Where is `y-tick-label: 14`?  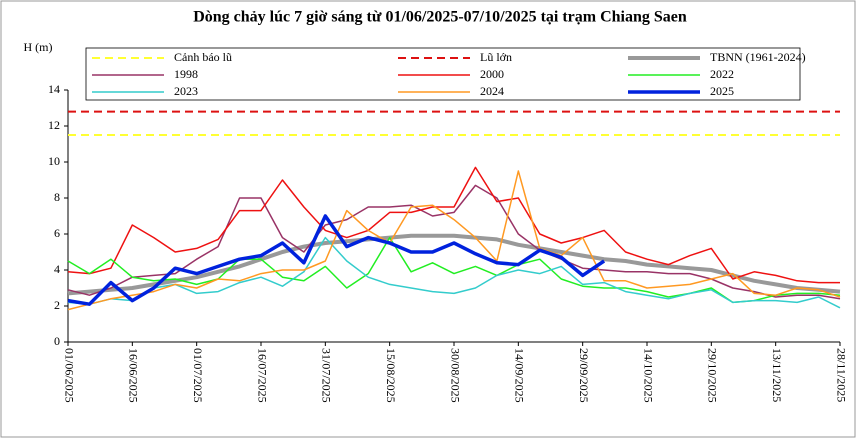 y-tick-label: 14 is located at coordinates (54, 89).